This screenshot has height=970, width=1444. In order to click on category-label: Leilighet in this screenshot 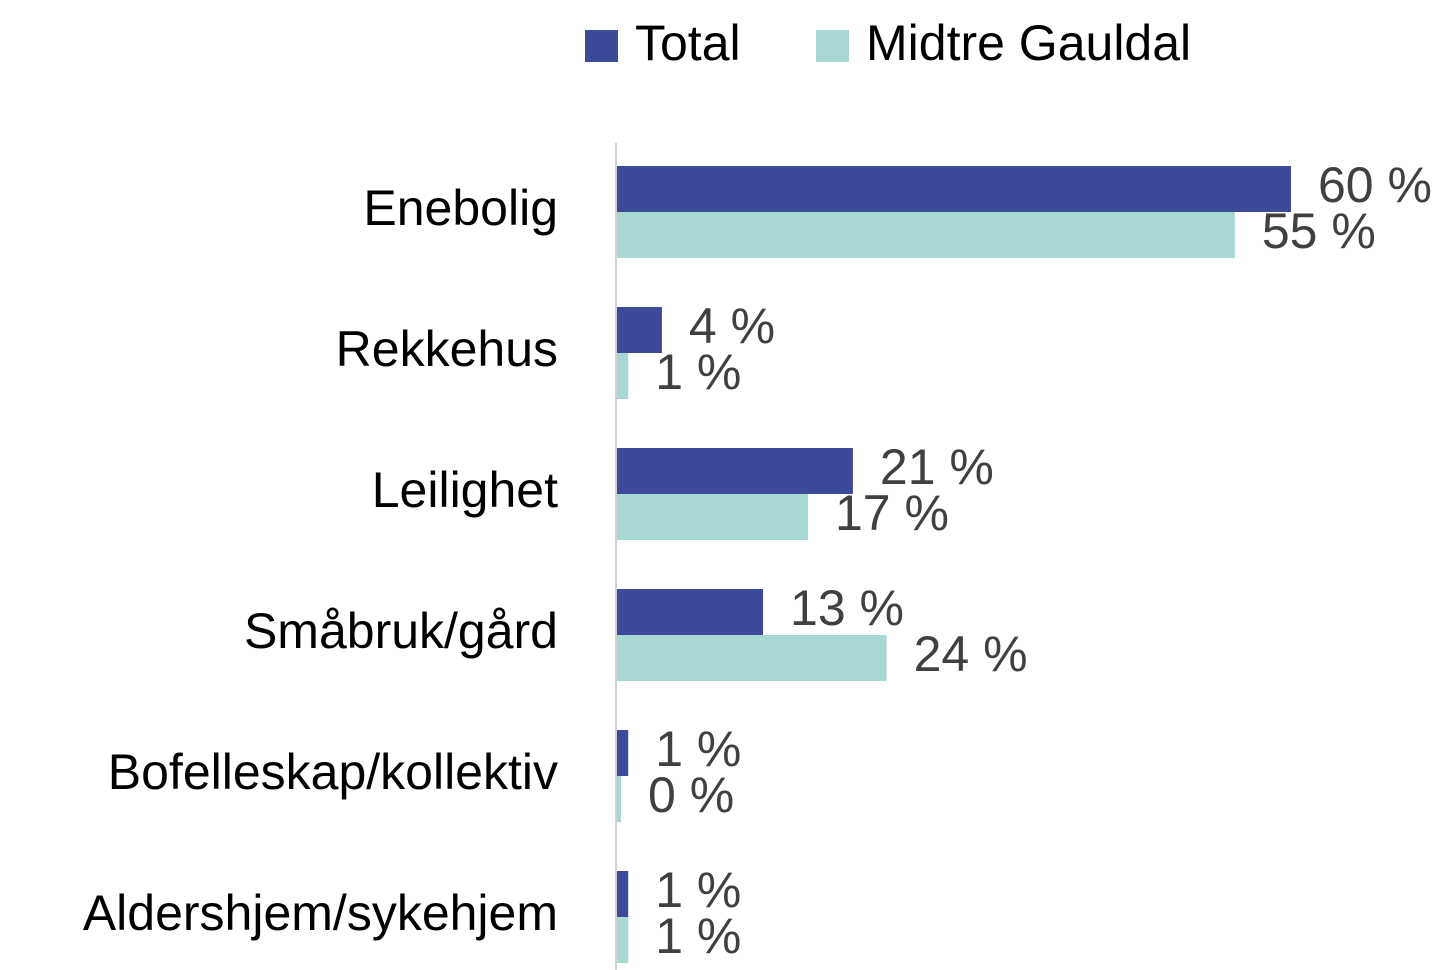, I will do `click(465, 490)`.